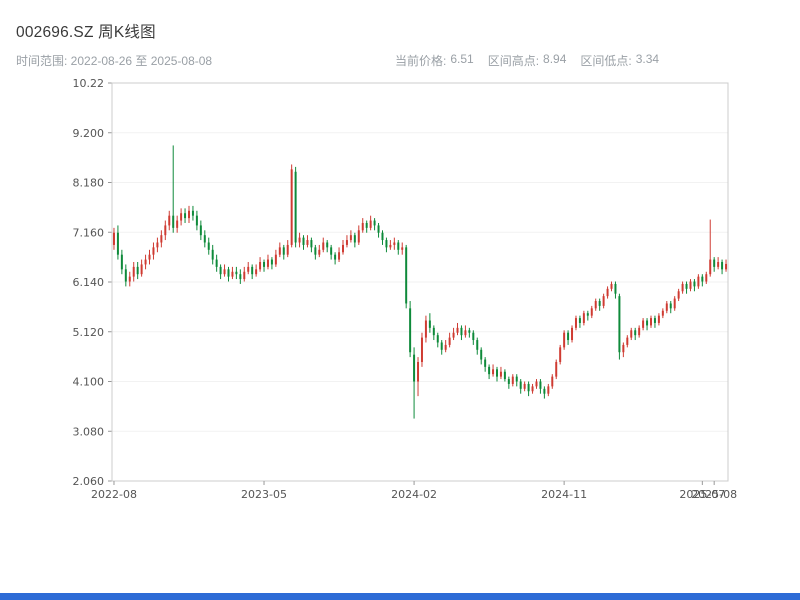  Describe the element at coordinates (89, 232) in the screenshot. I see `svg-text: 7.160` at that location.